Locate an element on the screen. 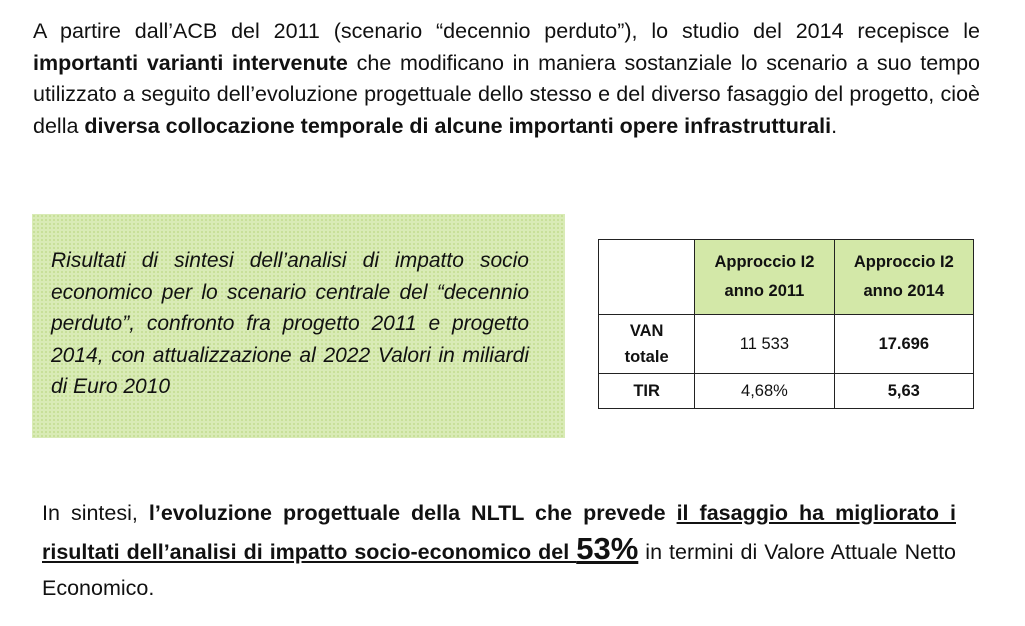 Image resolution: width=1025 pixels, height=626 pixels. table-row: TIR 4,68% 5,63 is located at coordinates (786, 391).